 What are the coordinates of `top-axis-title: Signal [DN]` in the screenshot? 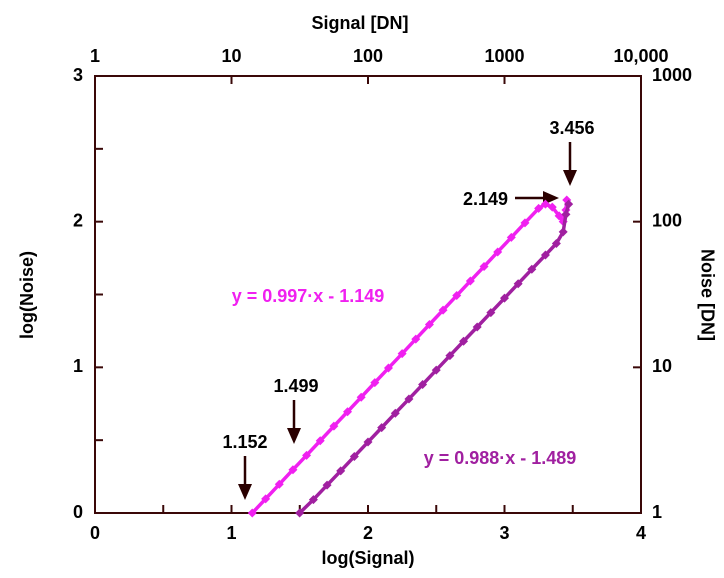 It's located at (360, 23).